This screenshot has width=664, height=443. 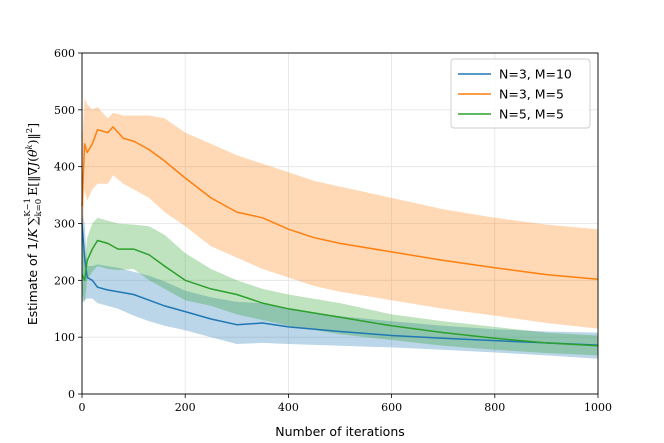 I want to click on legend-box, so click(x=520, y=93).